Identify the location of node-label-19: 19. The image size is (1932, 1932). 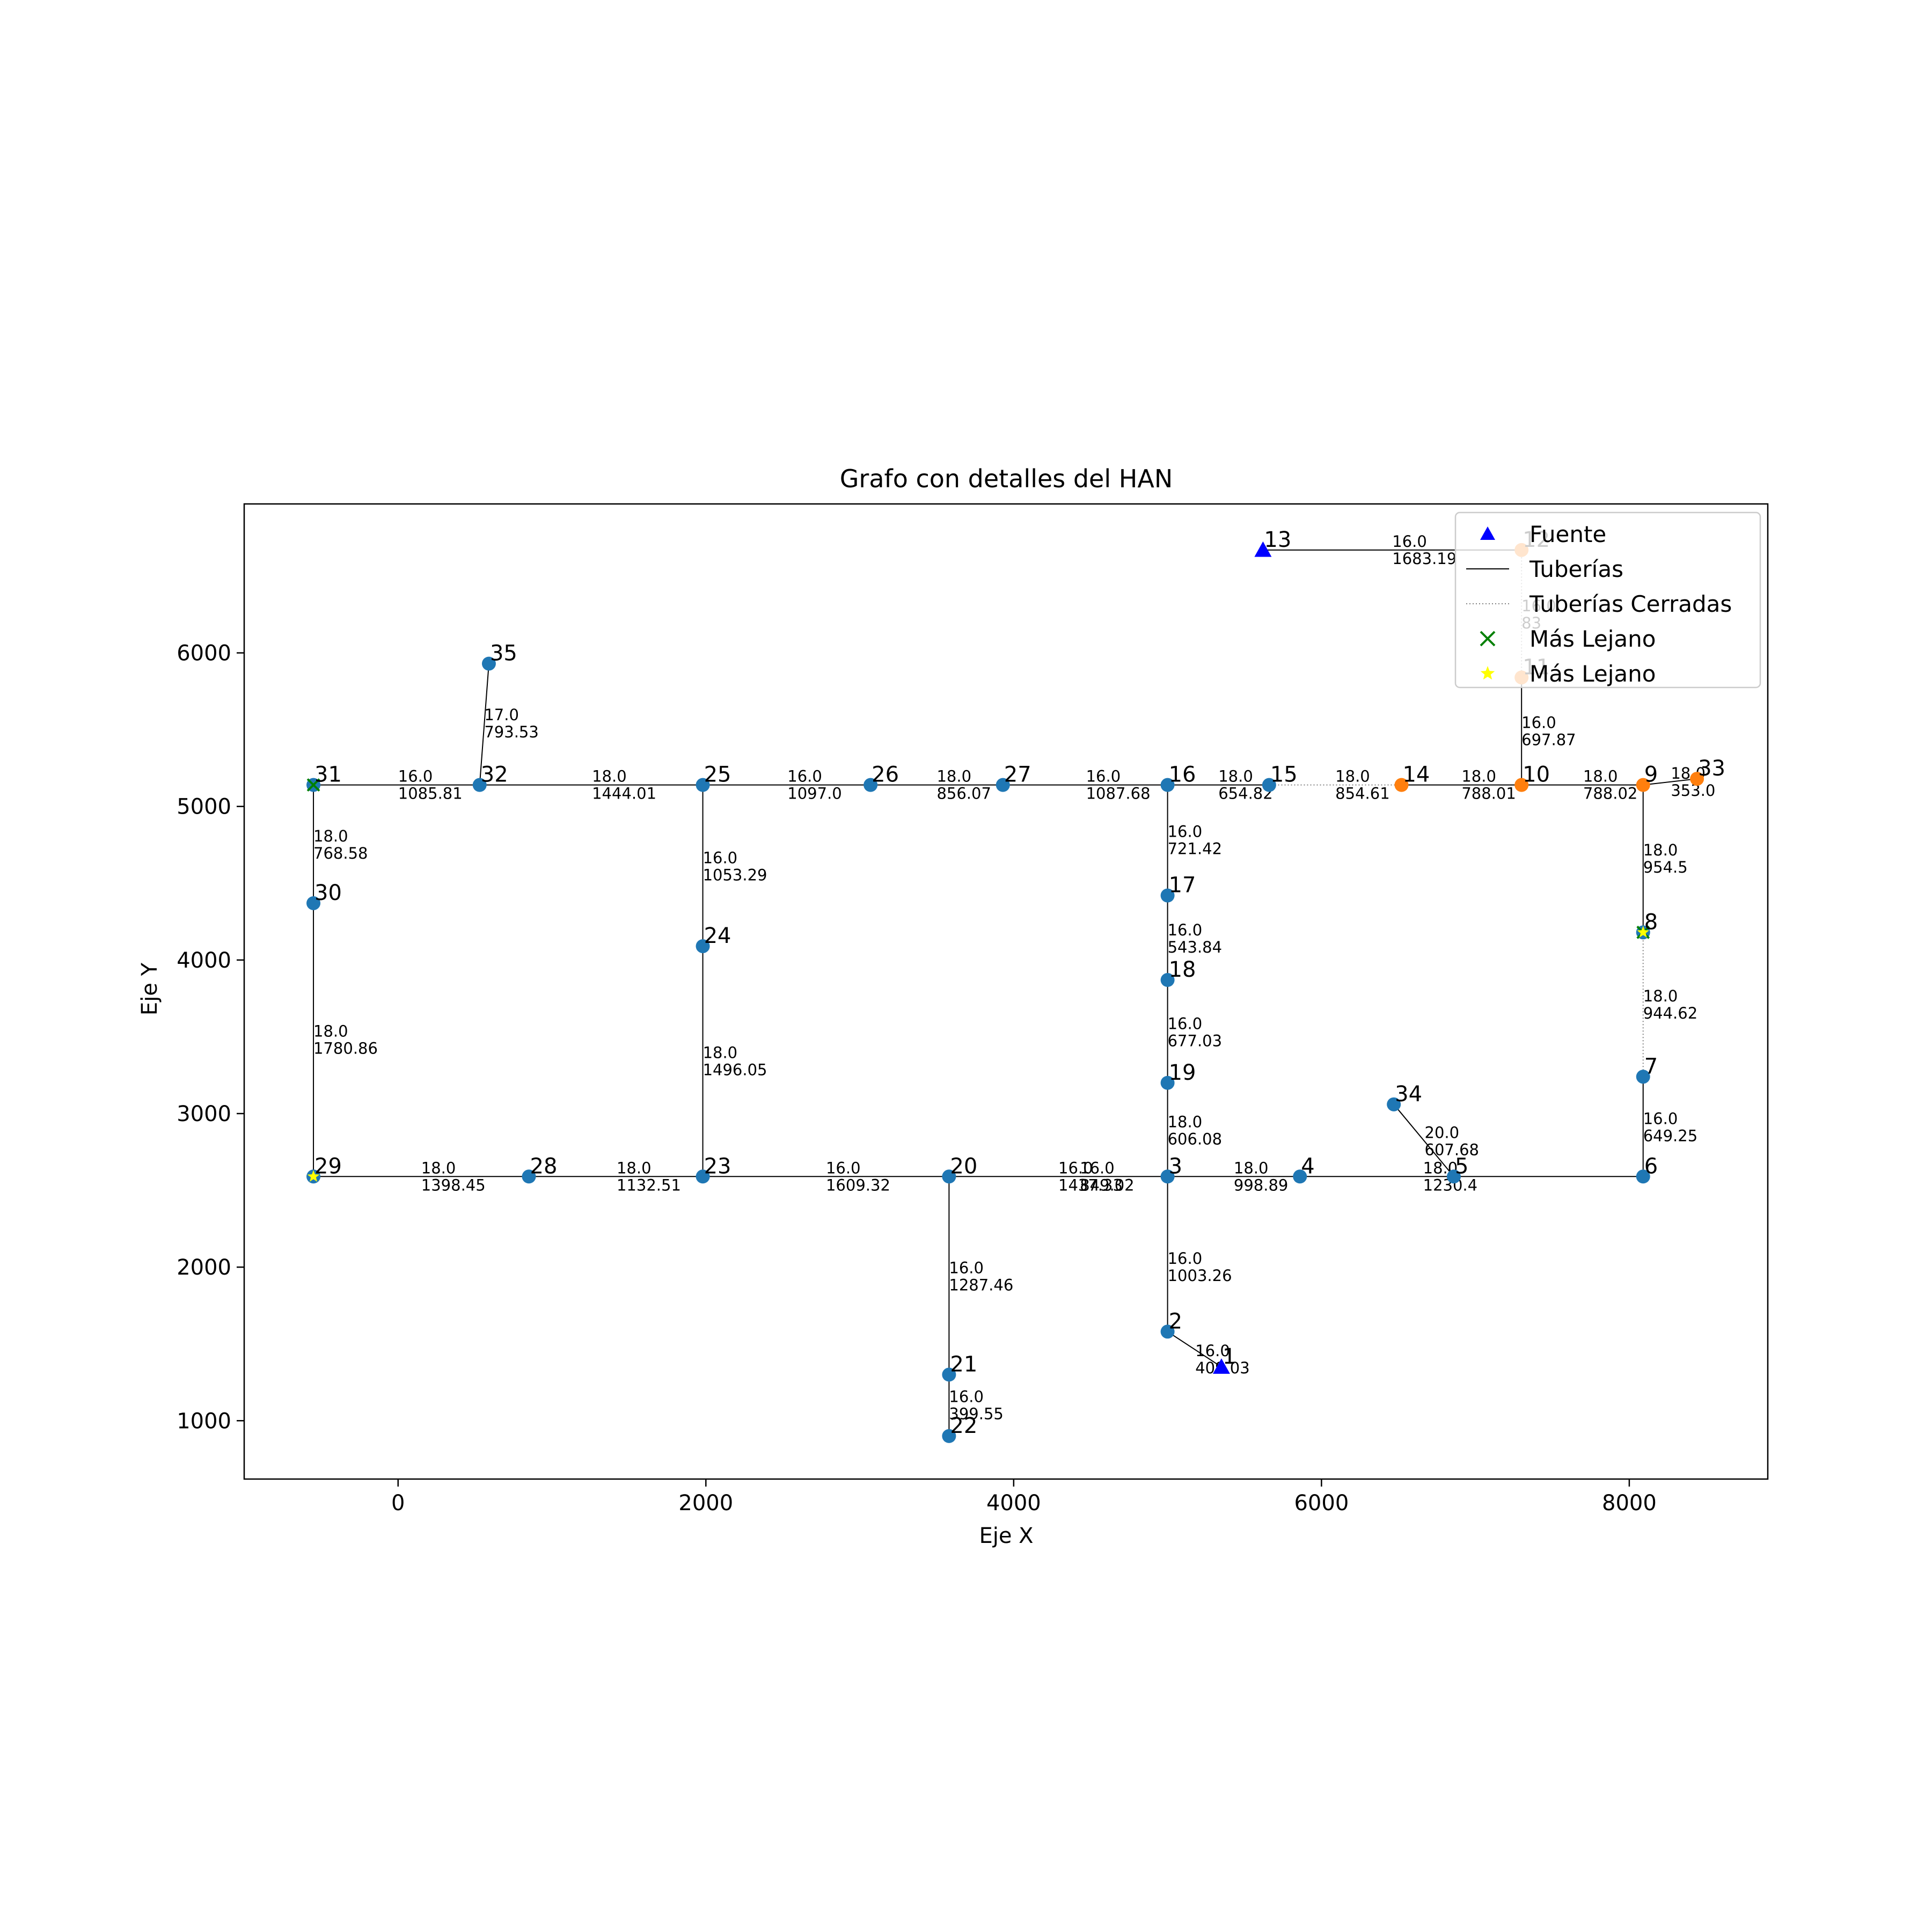
(1182, 1072).